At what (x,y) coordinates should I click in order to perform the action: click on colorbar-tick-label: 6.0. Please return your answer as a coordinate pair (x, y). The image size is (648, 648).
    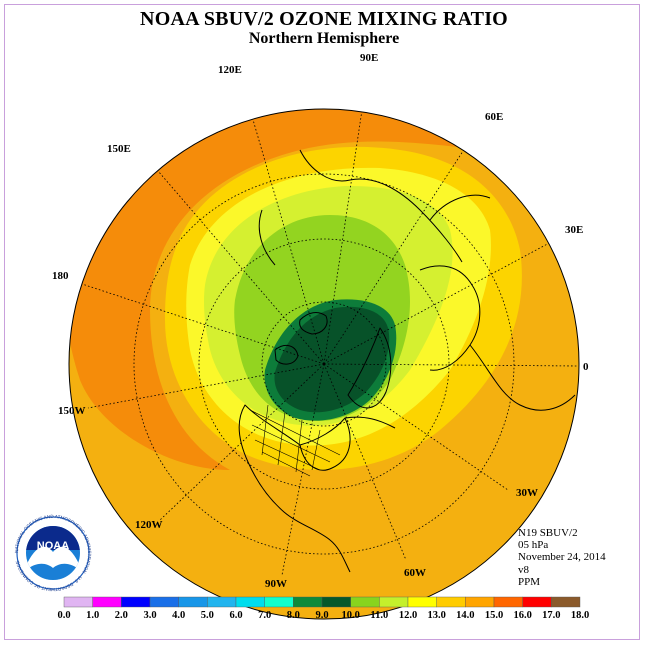
    Looking at the image, I should click on (235, 615).